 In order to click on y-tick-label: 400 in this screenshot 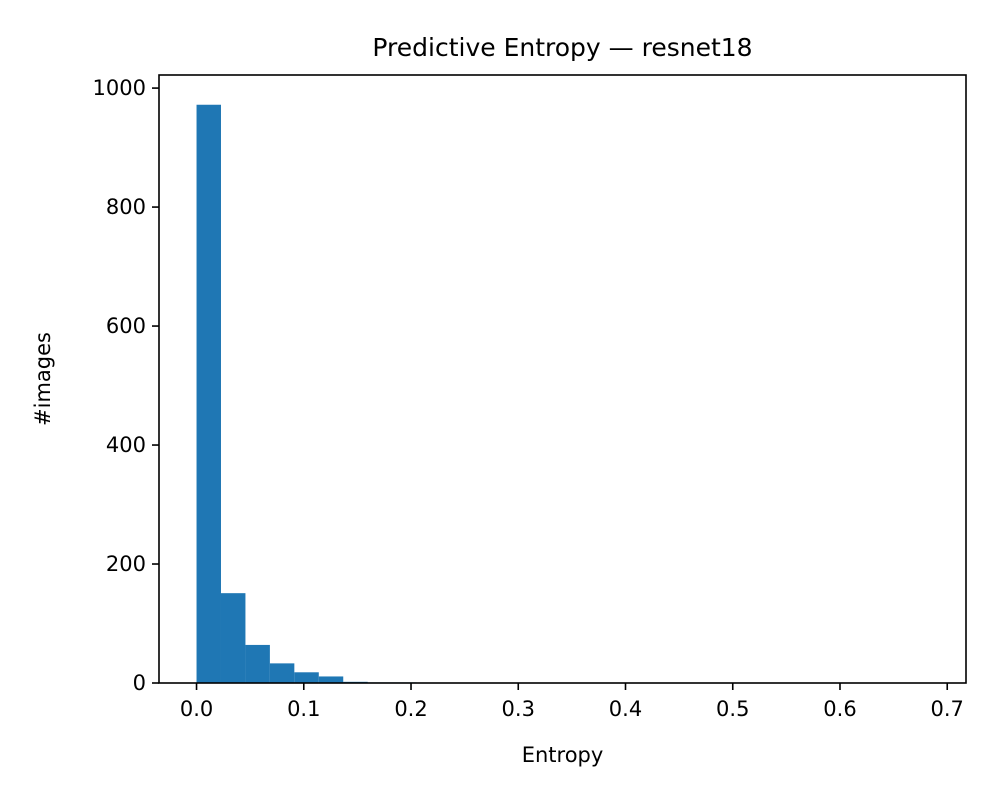, I will do `click(126, 445)`.